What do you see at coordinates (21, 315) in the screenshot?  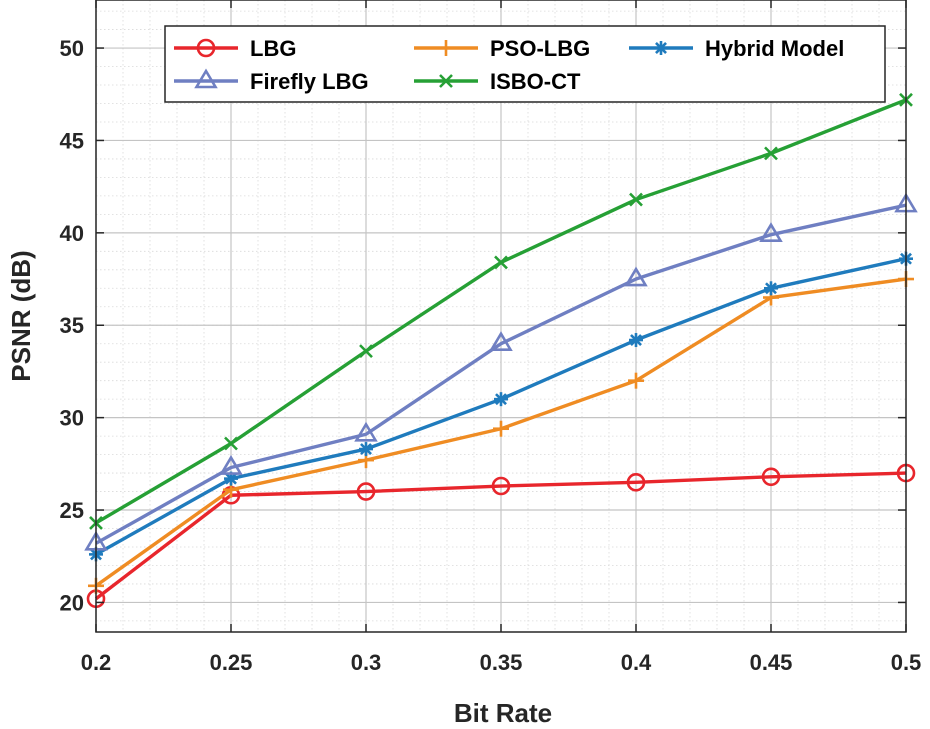 I see `y-axis-label: PSNR (dB)` at bounding box center [21, 315].